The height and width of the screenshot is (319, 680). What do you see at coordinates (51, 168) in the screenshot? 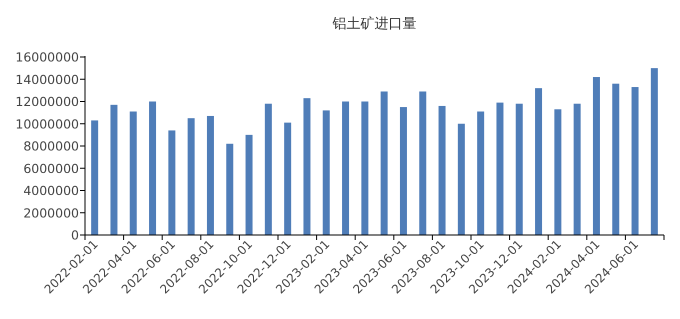
I see `y-tick-label: 6000000` at bounding box center [51, 168].